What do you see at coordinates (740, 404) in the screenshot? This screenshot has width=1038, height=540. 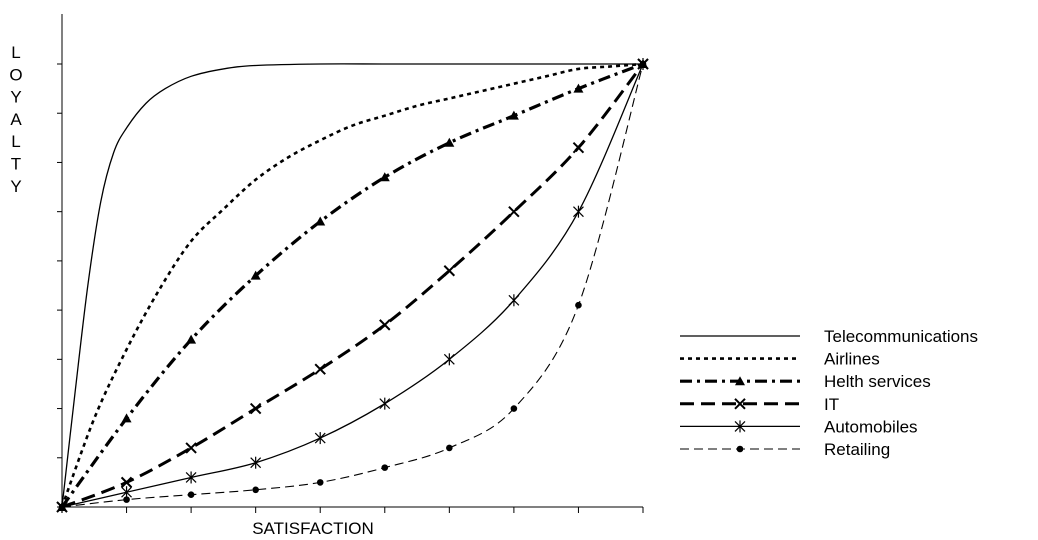 I see `legend-marker-it` at bounding box center [740, 404].